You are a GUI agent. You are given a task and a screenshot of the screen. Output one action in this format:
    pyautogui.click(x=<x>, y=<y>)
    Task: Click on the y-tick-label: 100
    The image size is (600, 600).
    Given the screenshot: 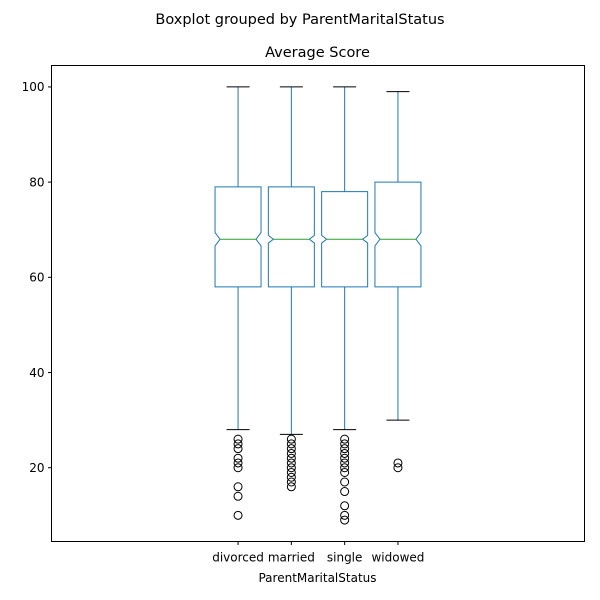 What is the action you would take?
    pyautogui.click(x=33, y=87)
    